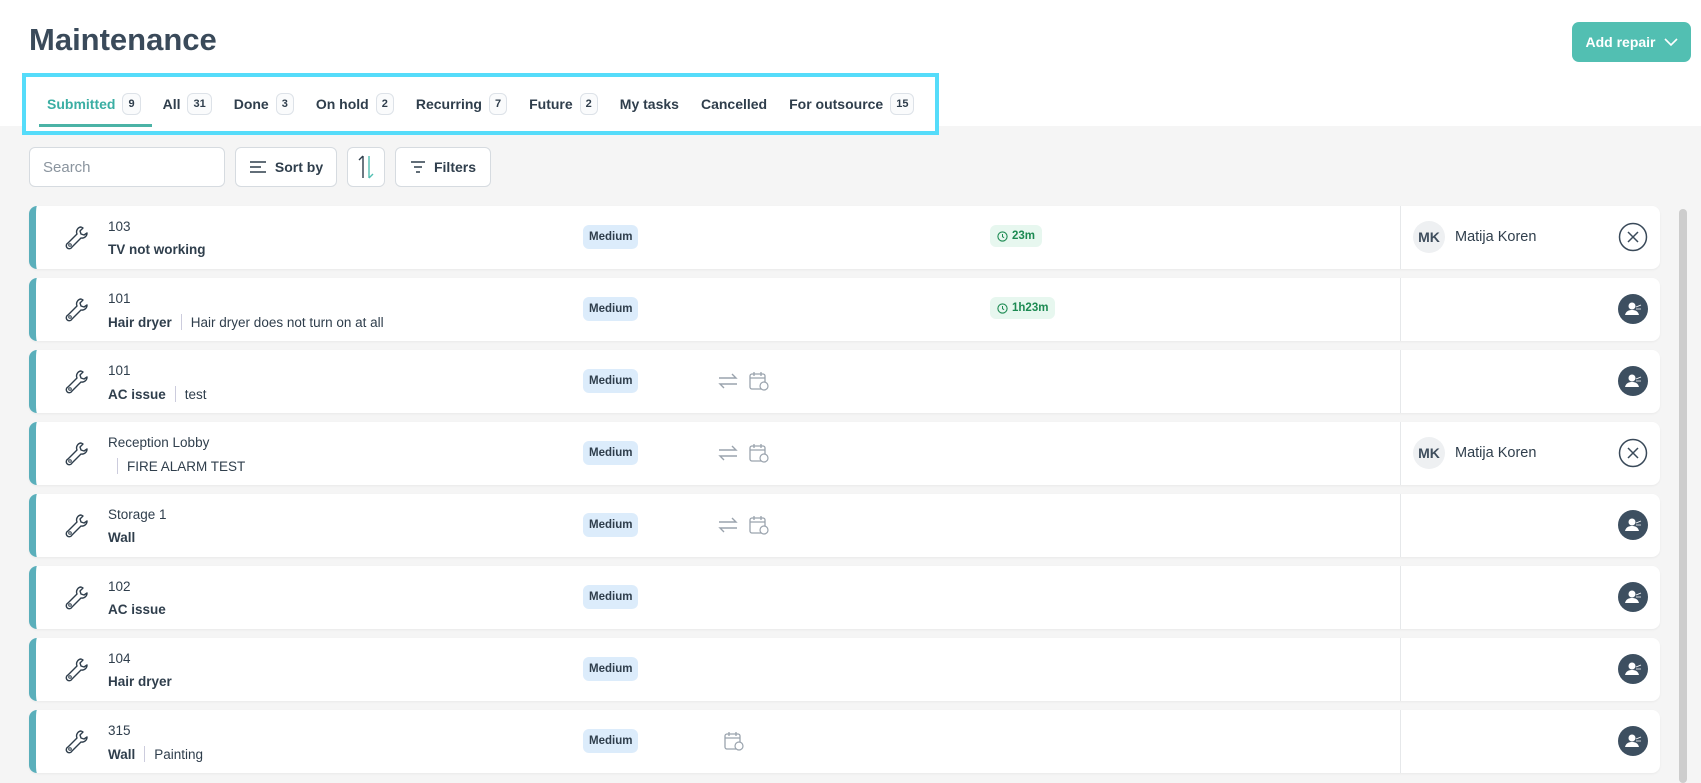 The width and height of the screenshot is (1701, 783). Describe the element at coordinates (137, 609) in the screenshot. I see `task-title: AC issue` at that location.